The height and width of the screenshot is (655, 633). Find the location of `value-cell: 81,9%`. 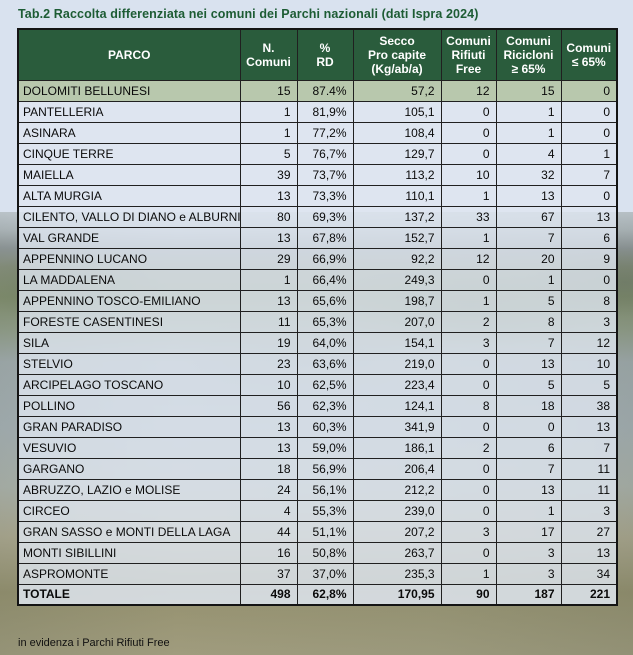

value-cell: 81,9% is located at coordinates (325, 111).